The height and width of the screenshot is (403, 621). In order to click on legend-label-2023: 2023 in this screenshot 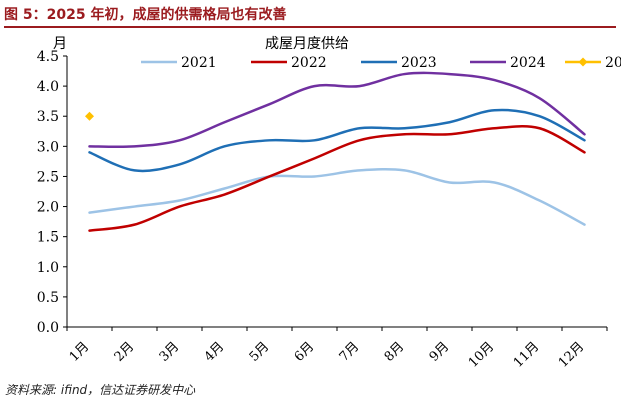, I will do `click(419, 63)`.